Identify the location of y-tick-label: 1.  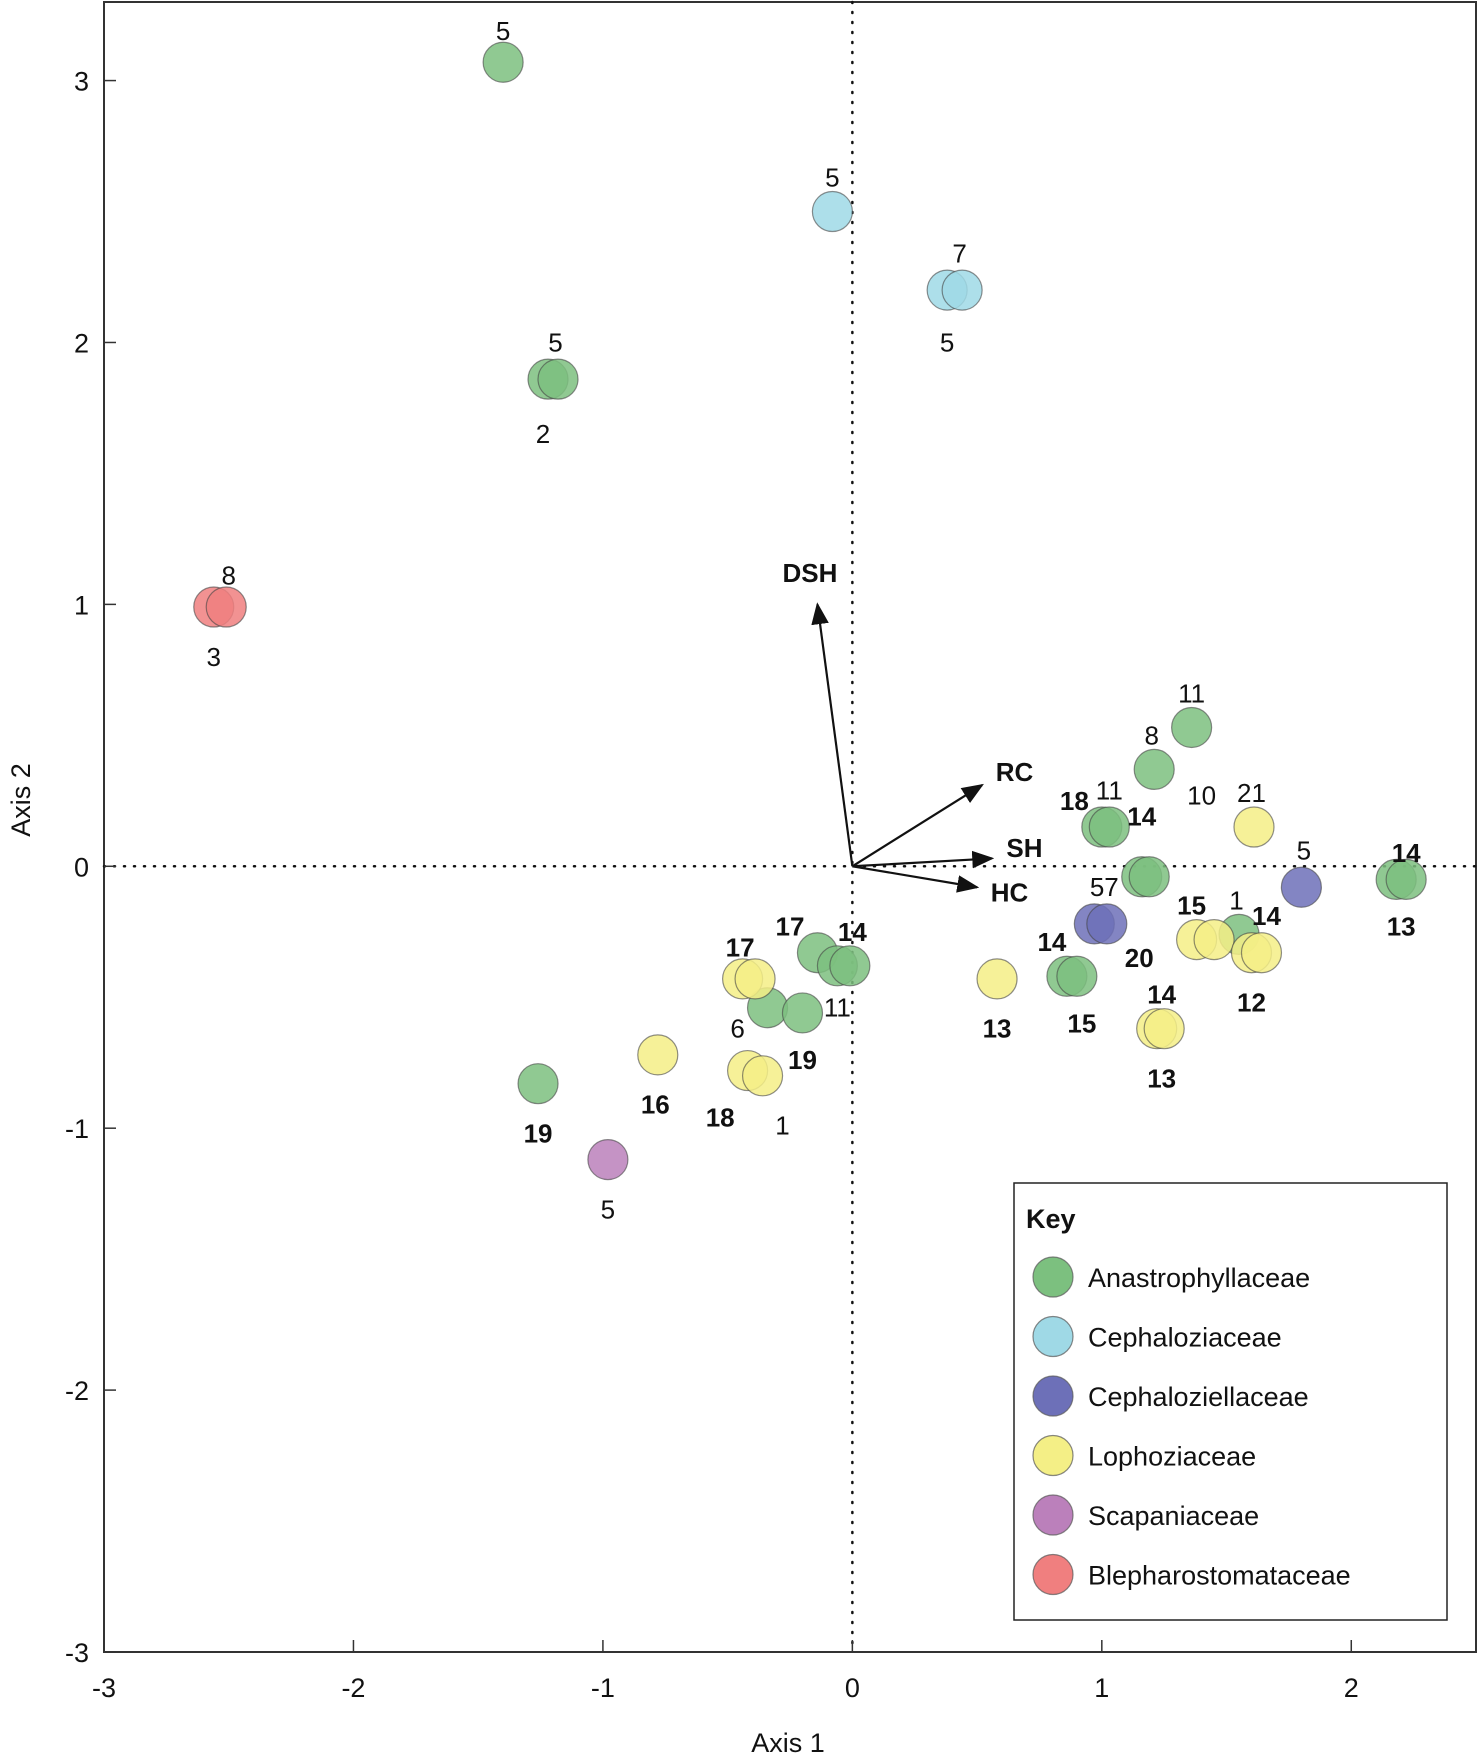
(81, 605).